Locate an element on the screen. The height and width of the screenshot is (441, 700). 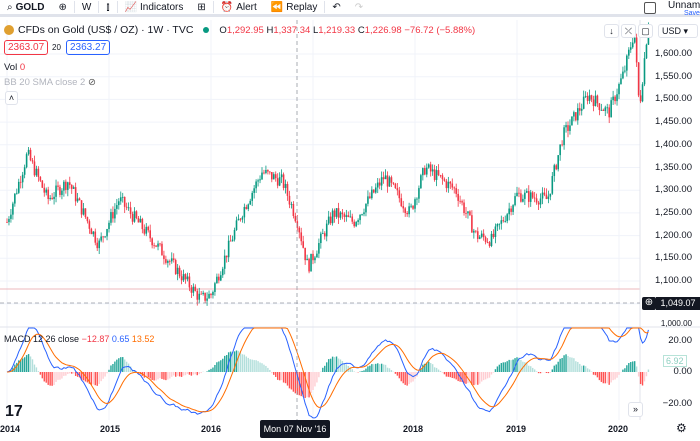
tradingview-logo: 17 is located at coordinates (14, 411).